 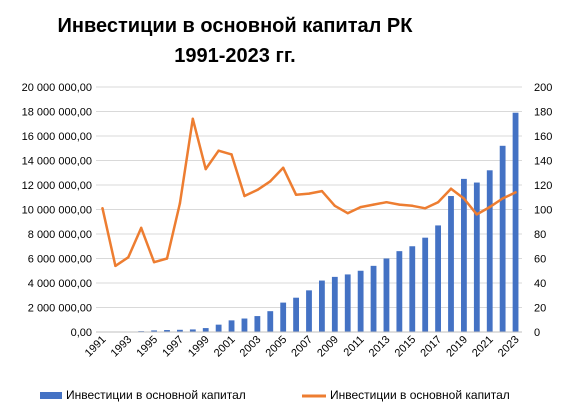 I want to click on y-left-tick-label: 0,00, so click(x=81, y=333).